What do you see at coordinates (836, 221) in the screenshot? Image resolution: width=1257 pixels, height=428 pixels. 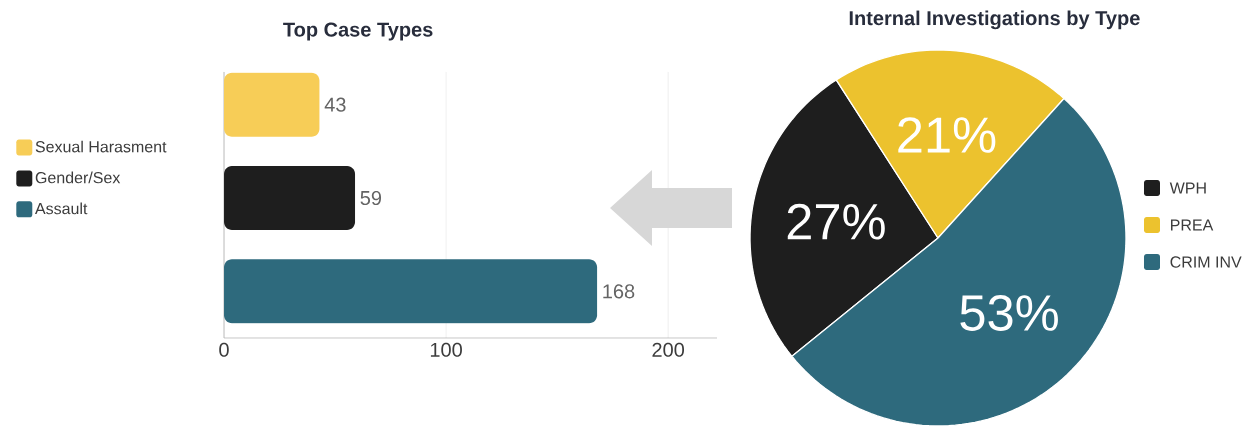 I see `data-label: 27%` at bounding box center [836, 221].